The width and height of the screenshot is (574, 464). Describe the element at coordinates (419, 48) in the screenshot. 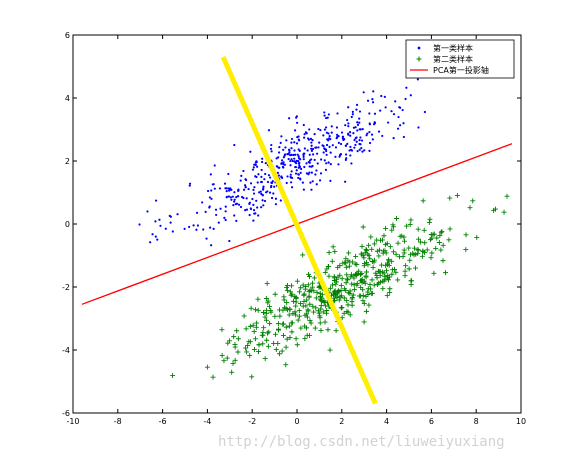

I see `legend-marker-dot` at that location.